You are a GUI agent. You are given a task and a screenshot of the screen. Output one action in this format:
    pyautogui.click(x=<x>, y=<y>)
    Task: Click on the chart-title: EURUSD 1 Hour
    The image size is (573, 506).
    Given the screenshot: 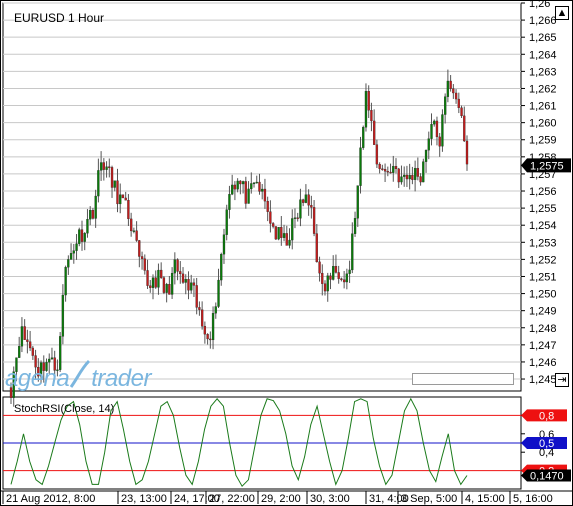 What is the action you would take?
    pyautogui.click(x=59, y=18)
    